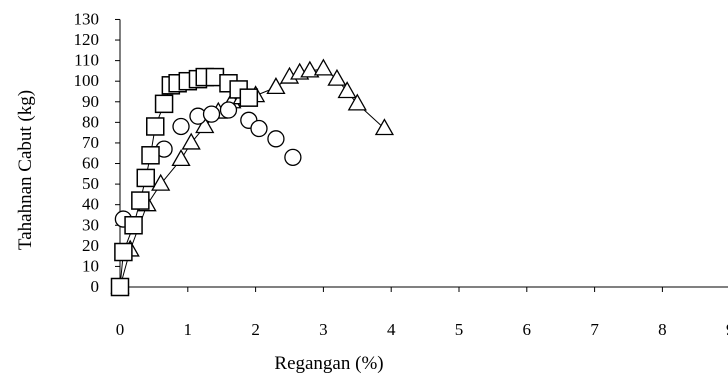  Describe the element at coordinates (25, 170) in the screenshot. I see `y-axis-title: Tahahnan Cabut (kg)` at that location.